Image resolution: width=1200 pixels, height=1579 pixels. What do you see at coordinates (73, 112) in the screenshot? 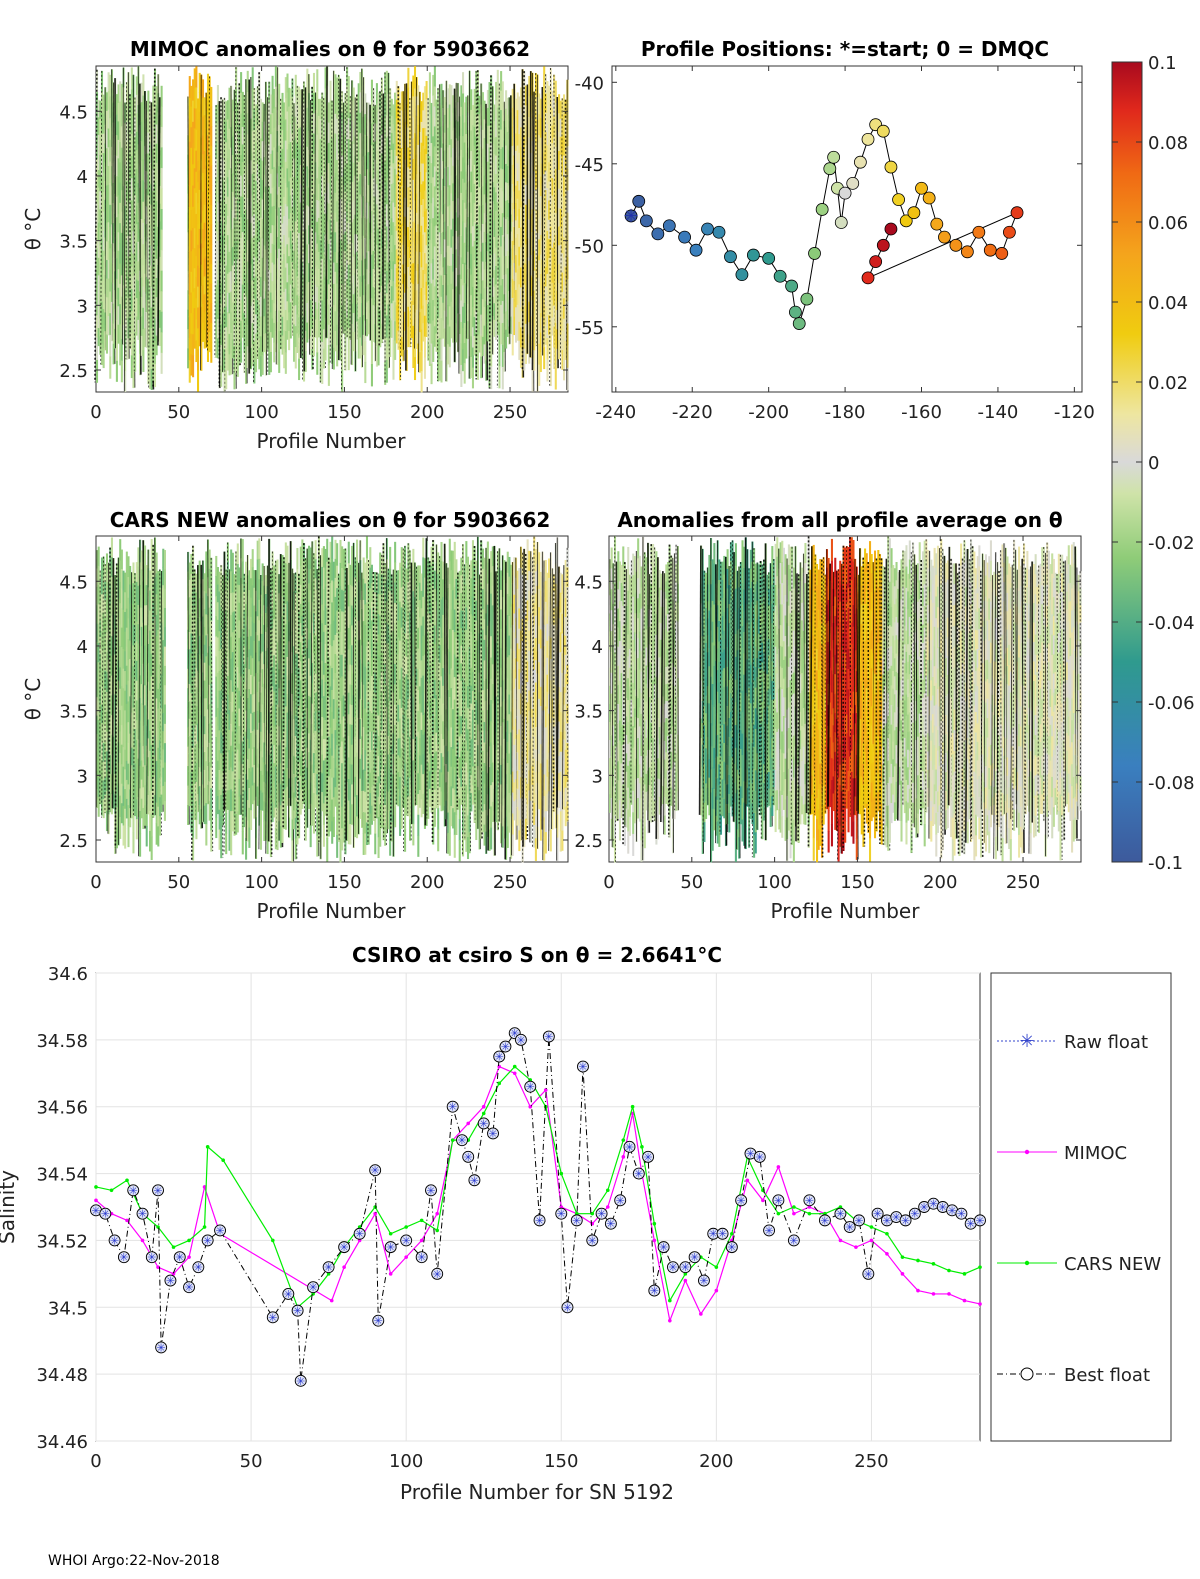
I see `y-tick-label: 4.5` at bounding box center [73, 112].